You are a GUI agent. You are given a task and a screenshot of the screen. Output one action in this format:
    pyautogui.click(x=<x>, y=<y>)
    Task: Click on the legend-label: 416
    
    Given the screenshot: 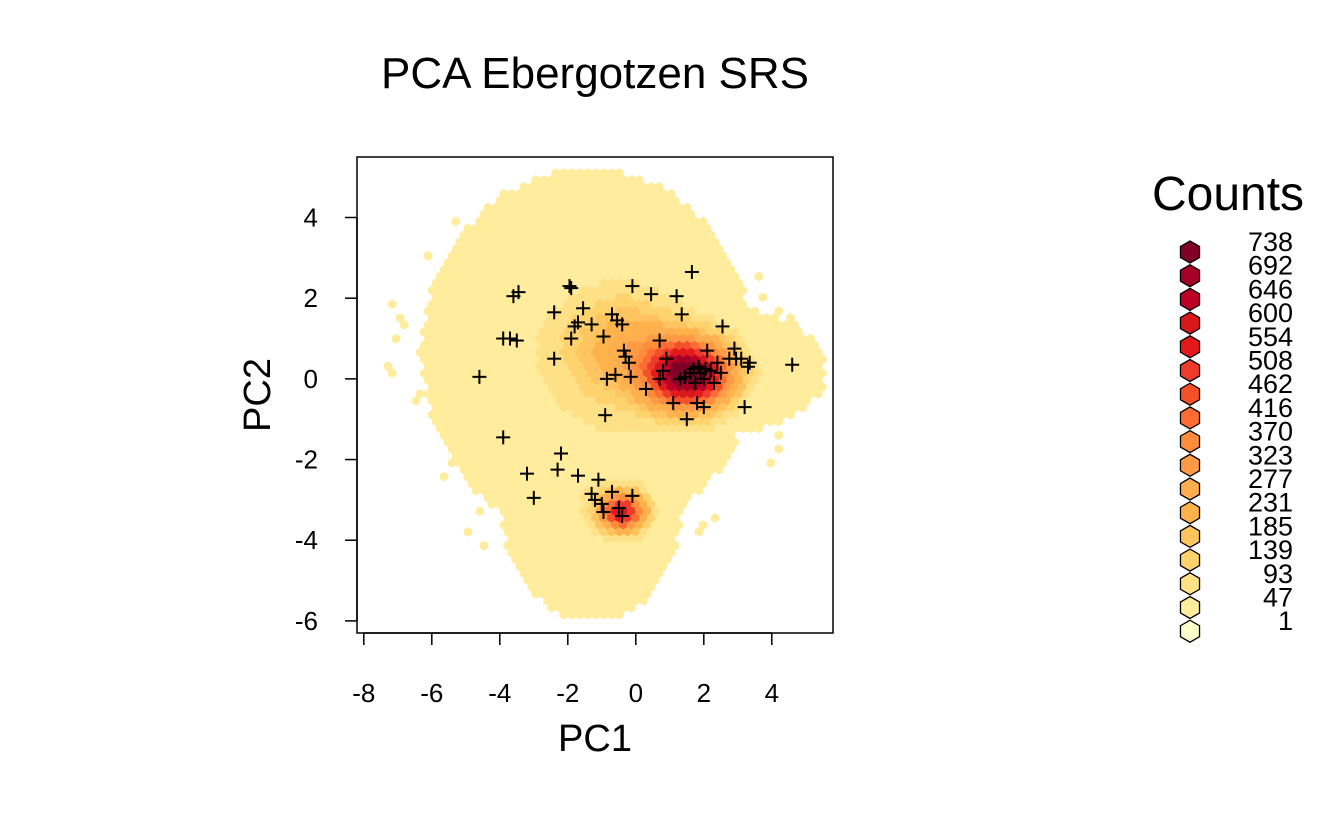 What is the action you would take?
    pyautogui.click(x=1270, y=408)
    